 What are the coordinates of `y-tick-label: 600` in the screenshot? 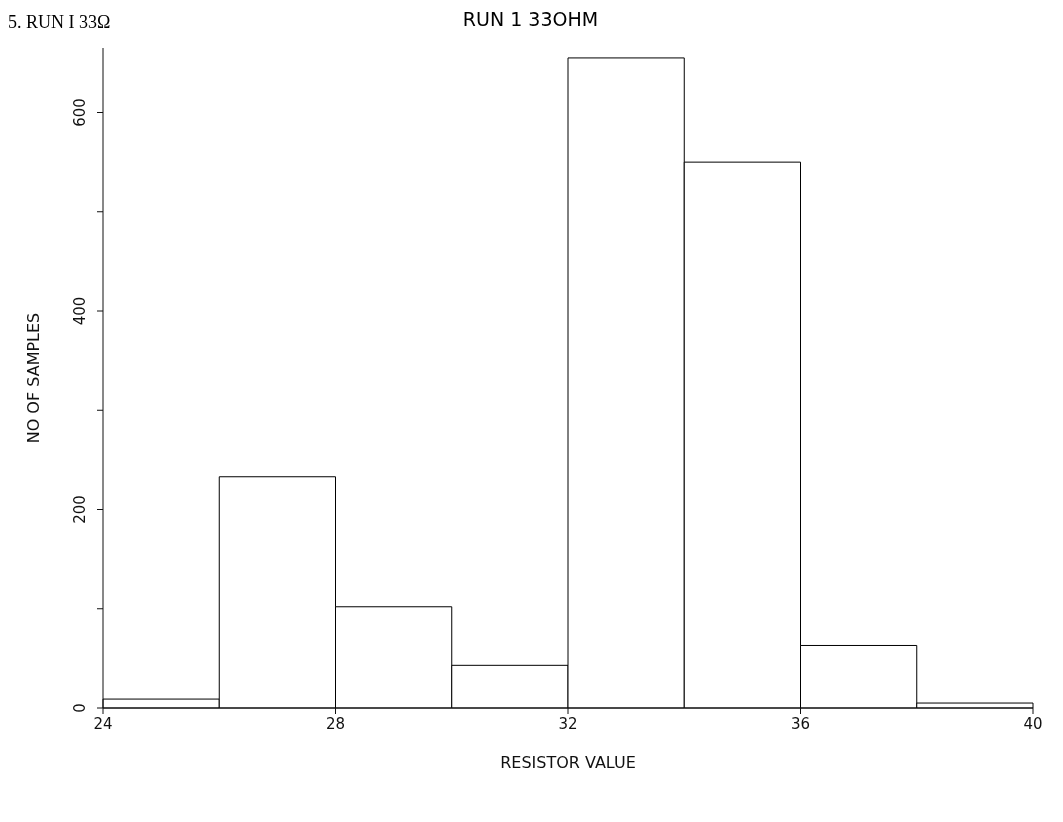 It's located at (80, 112).